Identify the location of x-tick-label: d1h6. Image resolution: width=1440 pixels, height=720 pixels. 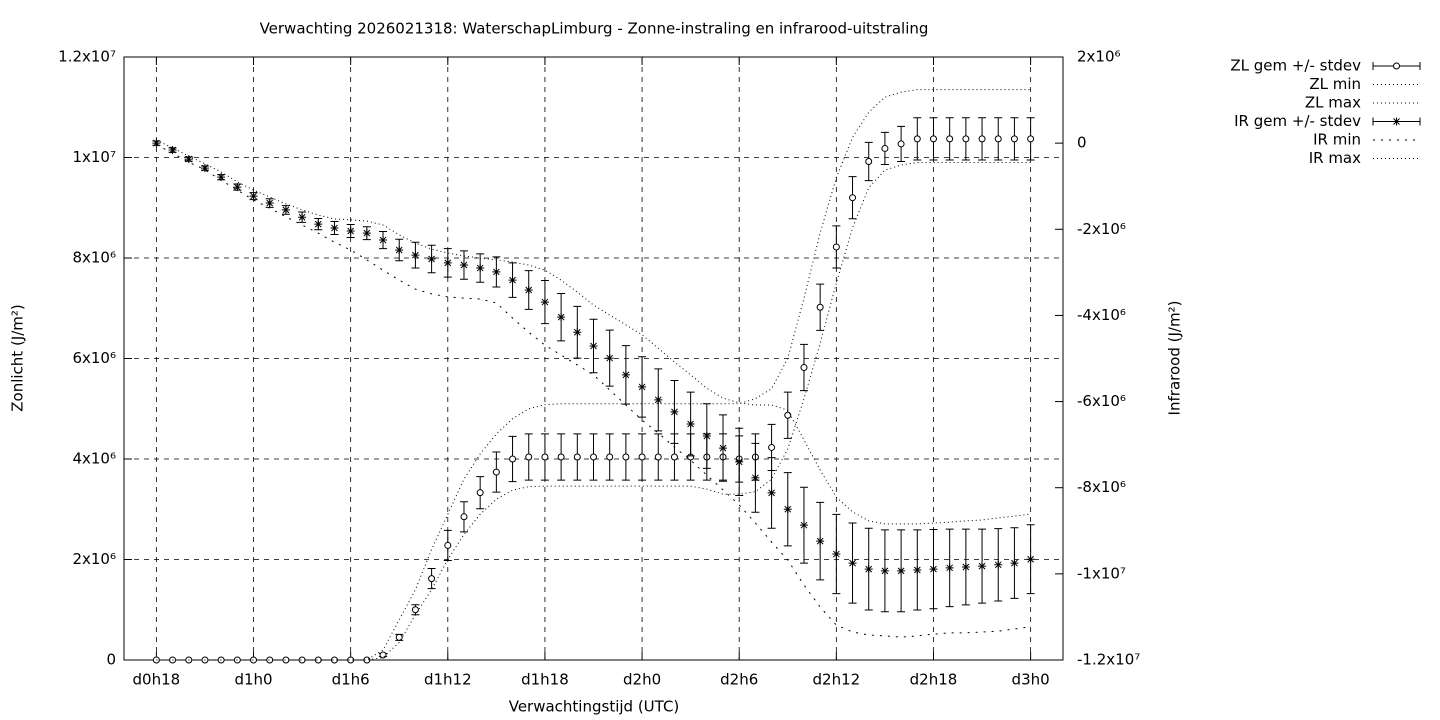
(351, 680).